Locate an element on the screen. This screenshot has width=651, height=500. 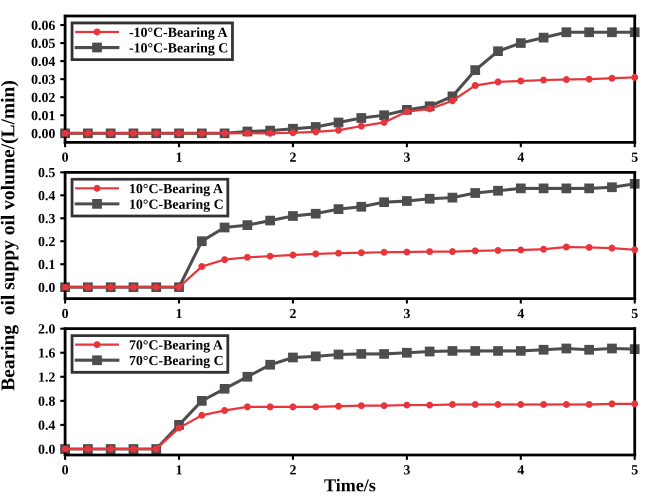
legend-label: -10°C-Bearing C is located at coordinates (178, 49).